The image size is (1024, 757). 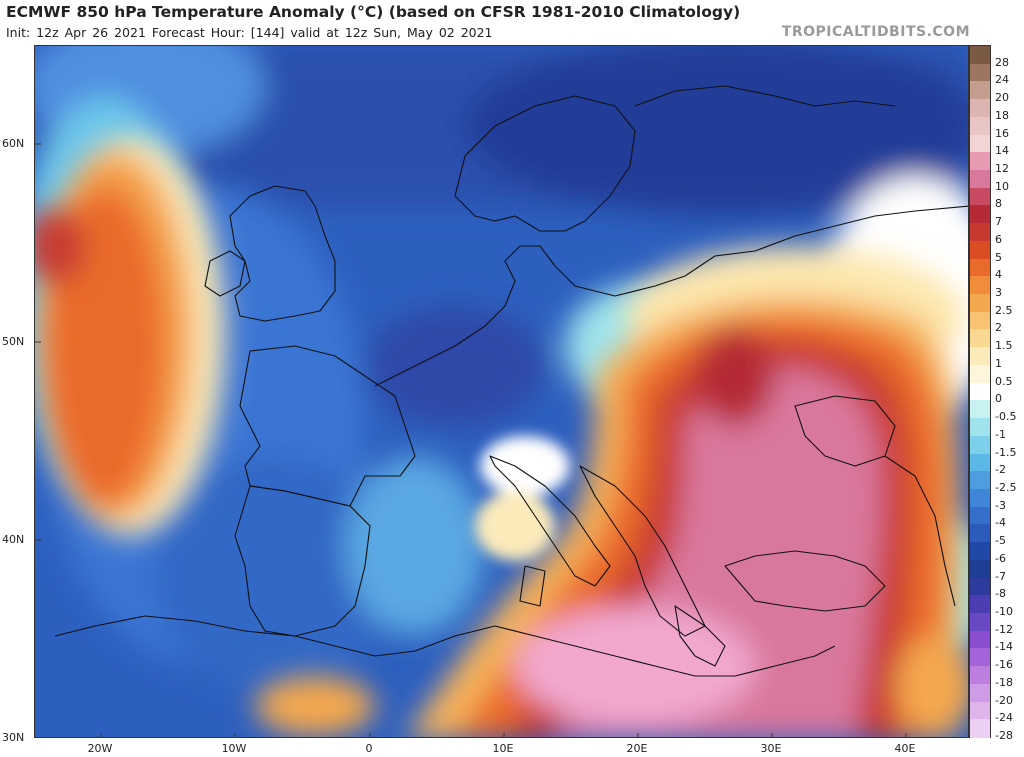 What do you see at coordinates (905, 748) in the screenshot?
I see `lon-label-40e: 40E` at bounding box center [905, 748].